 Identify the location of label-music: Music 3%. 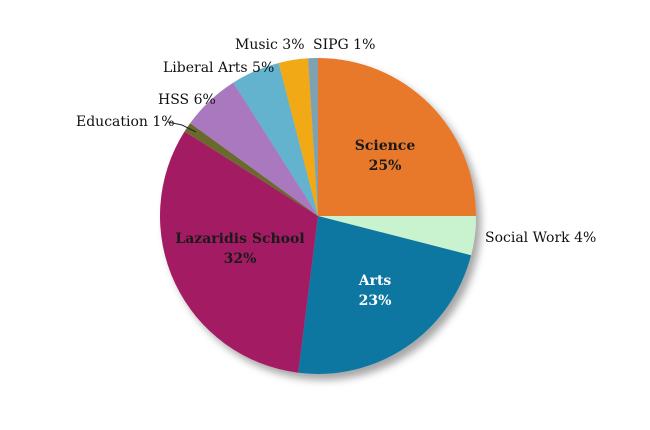
(270, 45).